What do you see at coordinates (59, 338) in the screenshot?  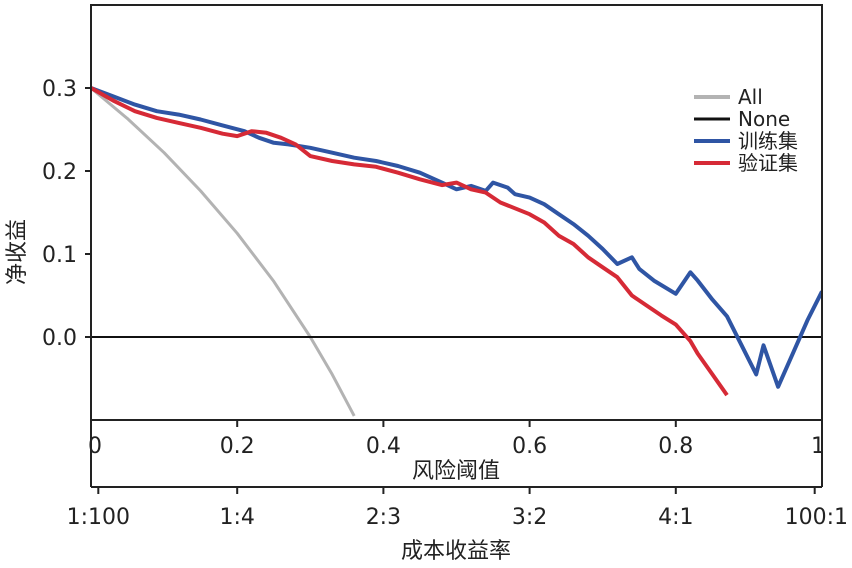 I see `y-tick-label-3: 0.0` at bounding box center [59, 338].